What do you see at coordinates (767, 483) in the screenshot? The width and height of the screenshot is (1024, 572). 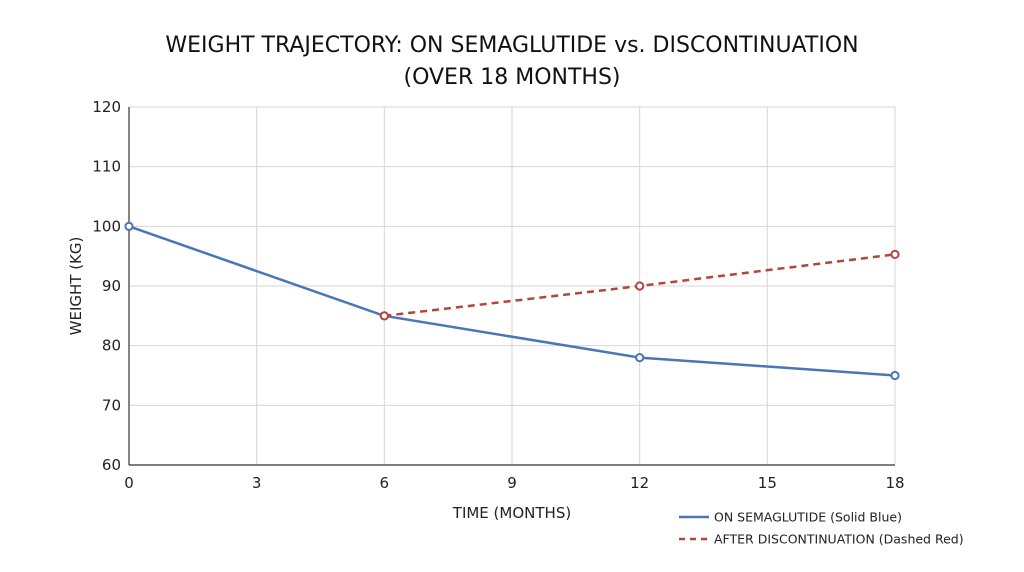 I see `x-tick-label: 15` at bounding box center [767, 483].